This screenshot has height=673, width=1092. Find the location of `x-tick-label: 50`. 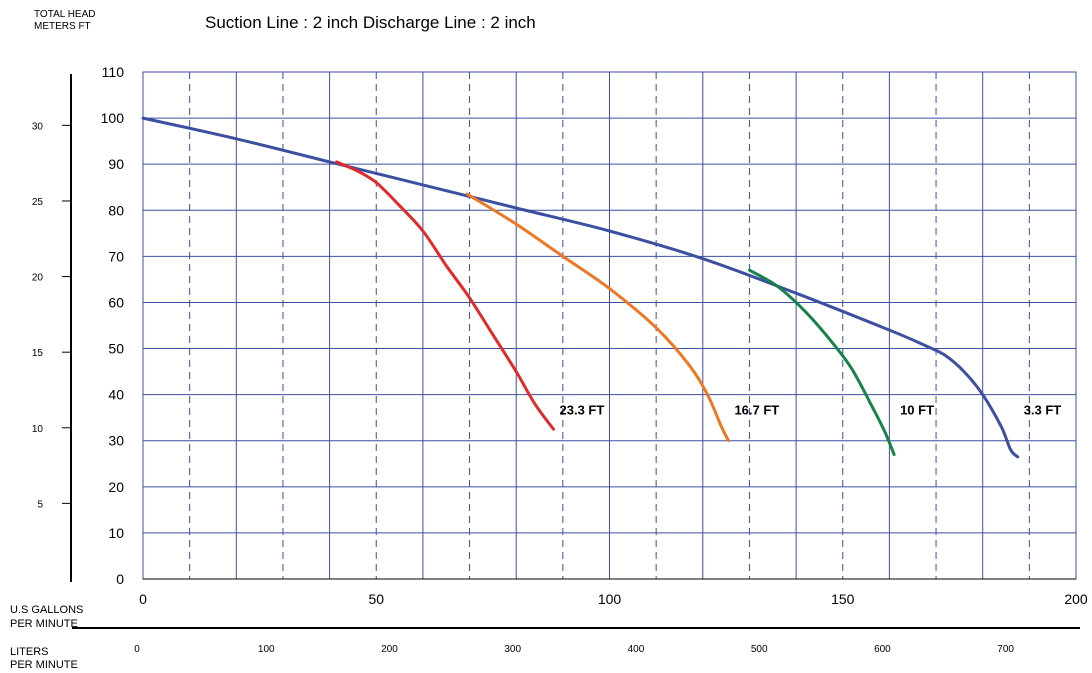

x-tick-label: 50 is located at coordinates (376, 599).